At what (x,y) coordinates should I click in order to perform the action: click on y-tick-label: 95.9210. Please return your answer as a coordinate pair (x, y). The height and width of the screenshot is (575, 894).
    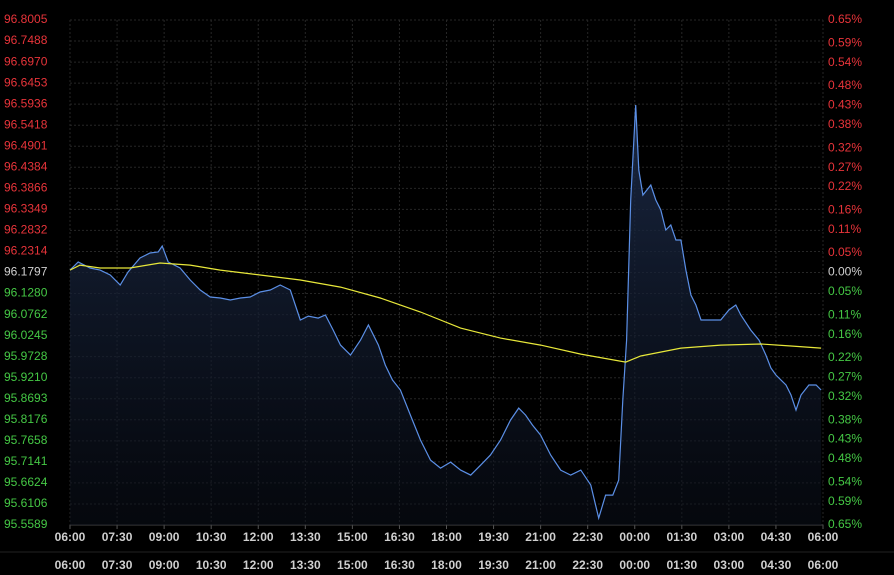
    Looking at the image, I should click on (26, 377).